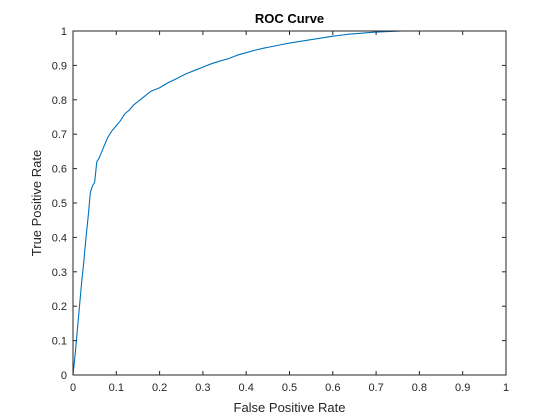 This screenshot has height=420, width=560. I want to click on x-tick-label: 0.4, so click(246, 388).